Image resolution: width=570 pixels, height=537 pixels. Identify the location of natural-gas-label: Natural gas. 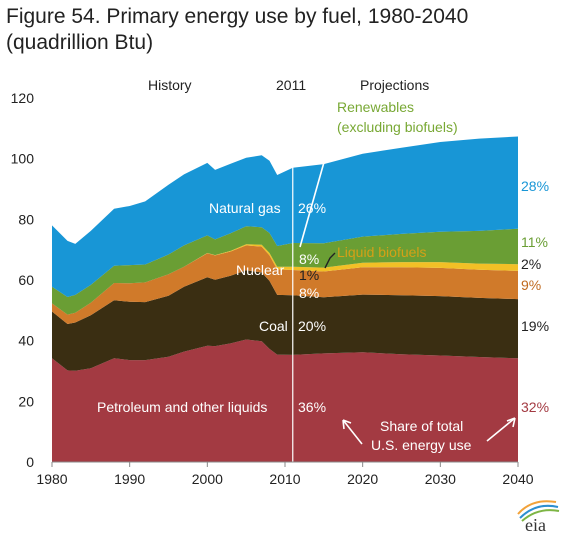
(245, 208).